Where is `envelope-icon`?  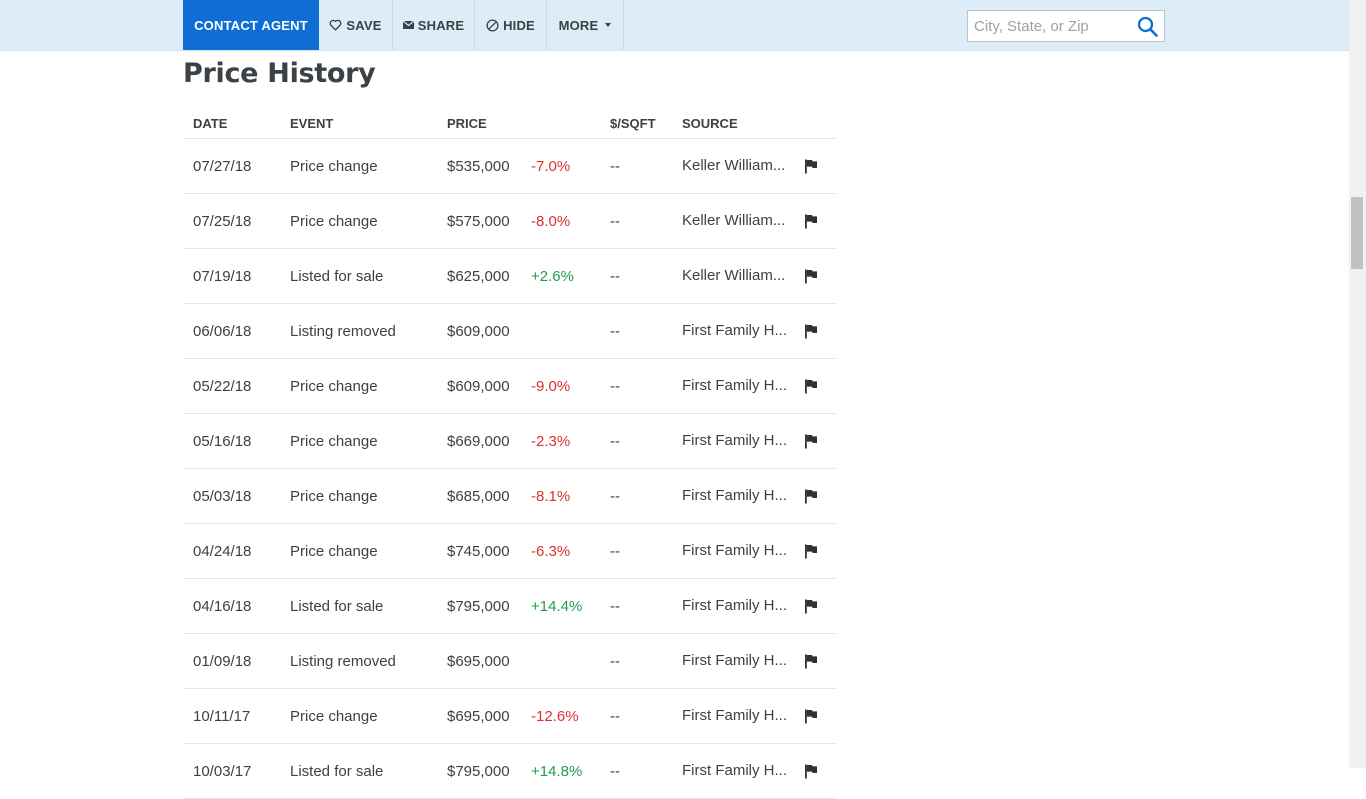
envelope-icon is located at coordinates (408, 25).